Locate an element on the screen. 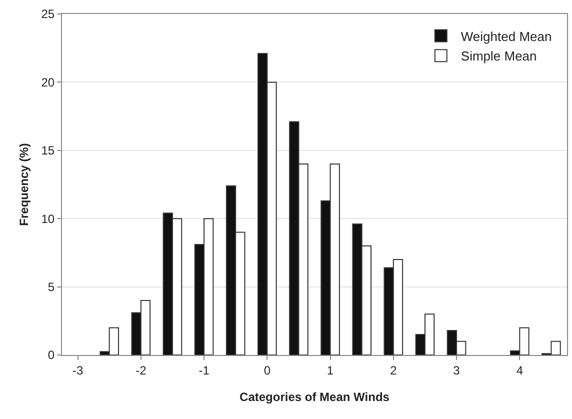 This screenshot has width=572, height=419. x-tick-label: 1 is located at coordinates (330, 370).